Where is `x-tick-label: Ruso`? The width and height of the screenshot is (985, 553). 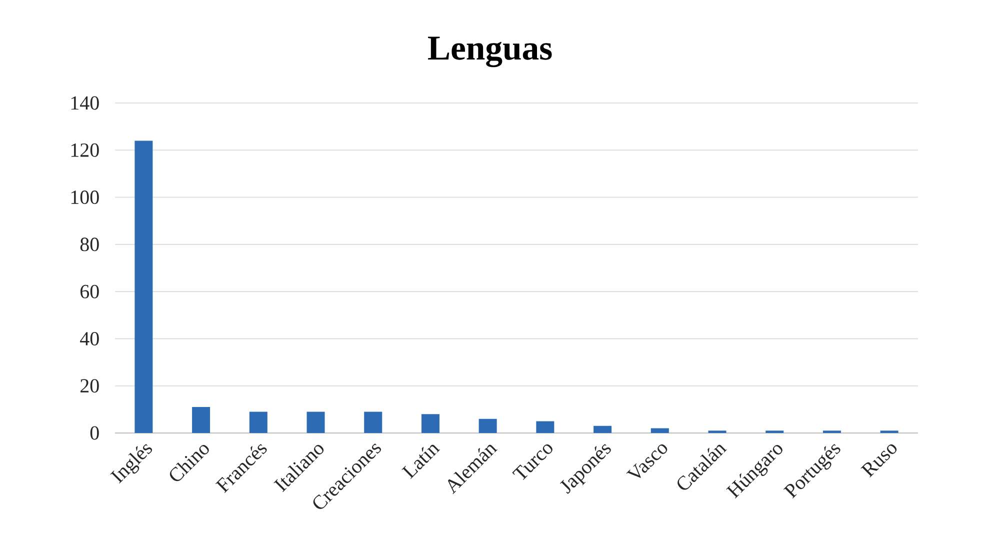 x-tick-label: Ruso is located at coordinates (878, 461).